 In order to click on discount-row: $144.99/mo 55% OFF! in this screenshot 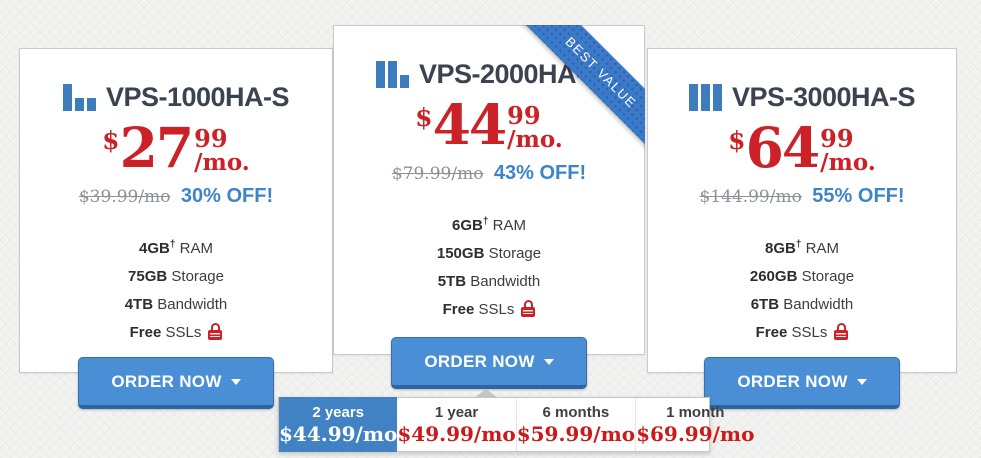, I will do `click(802, 196)`.